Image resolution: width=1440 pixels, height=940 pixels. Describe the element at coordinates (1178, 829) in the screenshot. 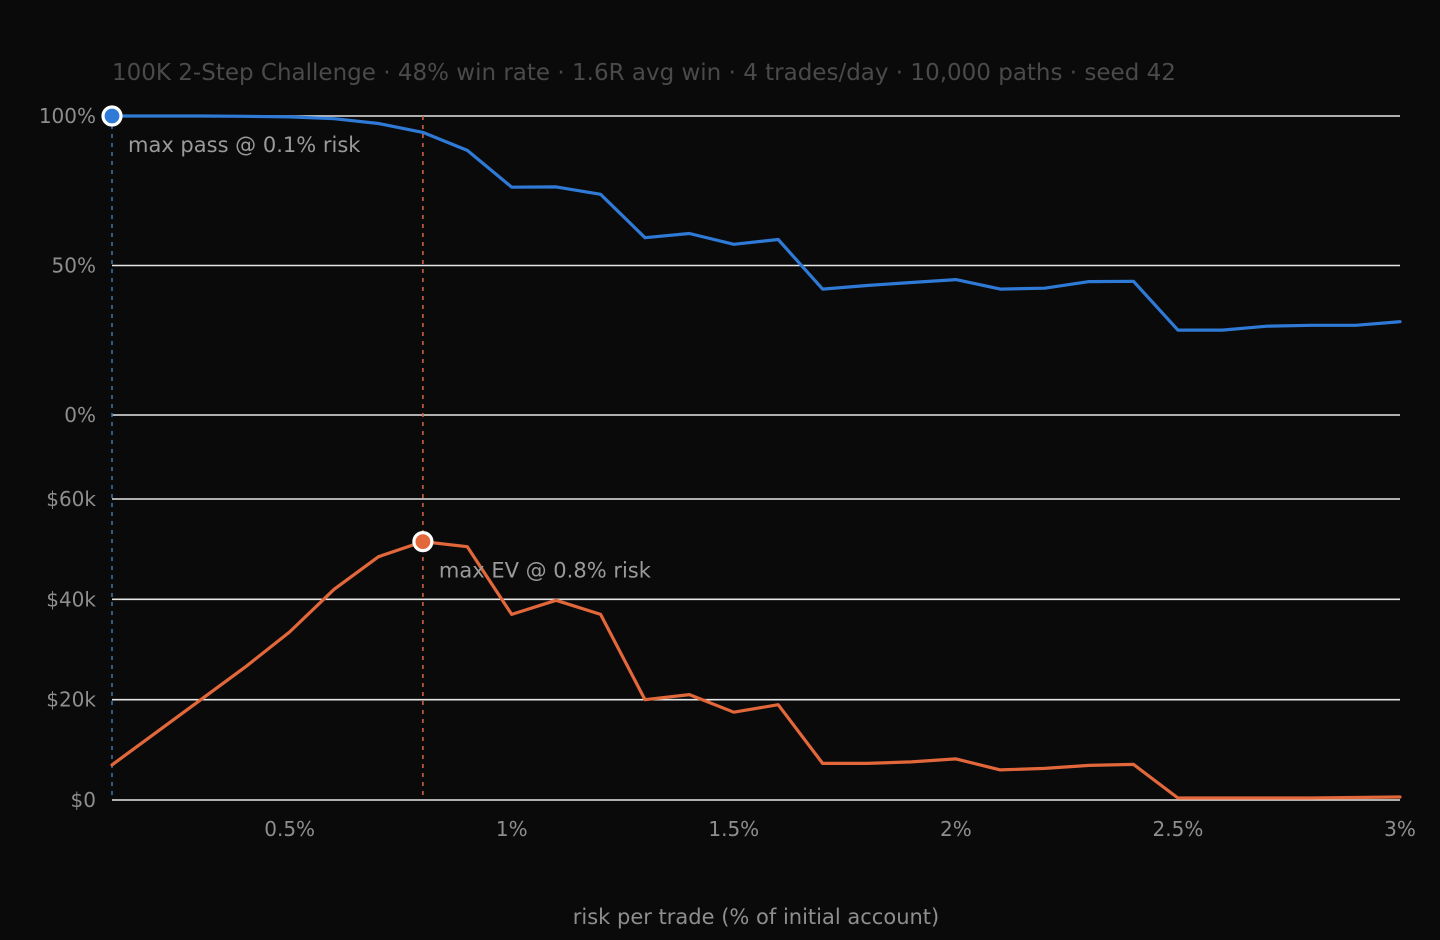

I see `x-tick-label: 2.5%` at that location.